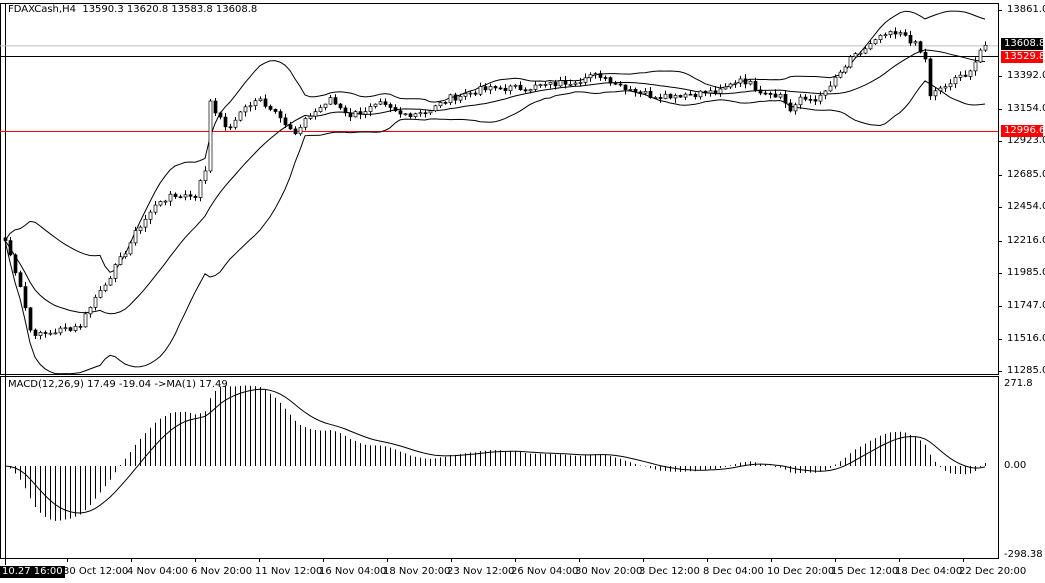 This screenshot has width=1045, height=583. What do you see at coordinates (733, 571) in the screenshot?
I see `time-tick-label: 8 Dec 04:00` at bounding box center [733, 571].